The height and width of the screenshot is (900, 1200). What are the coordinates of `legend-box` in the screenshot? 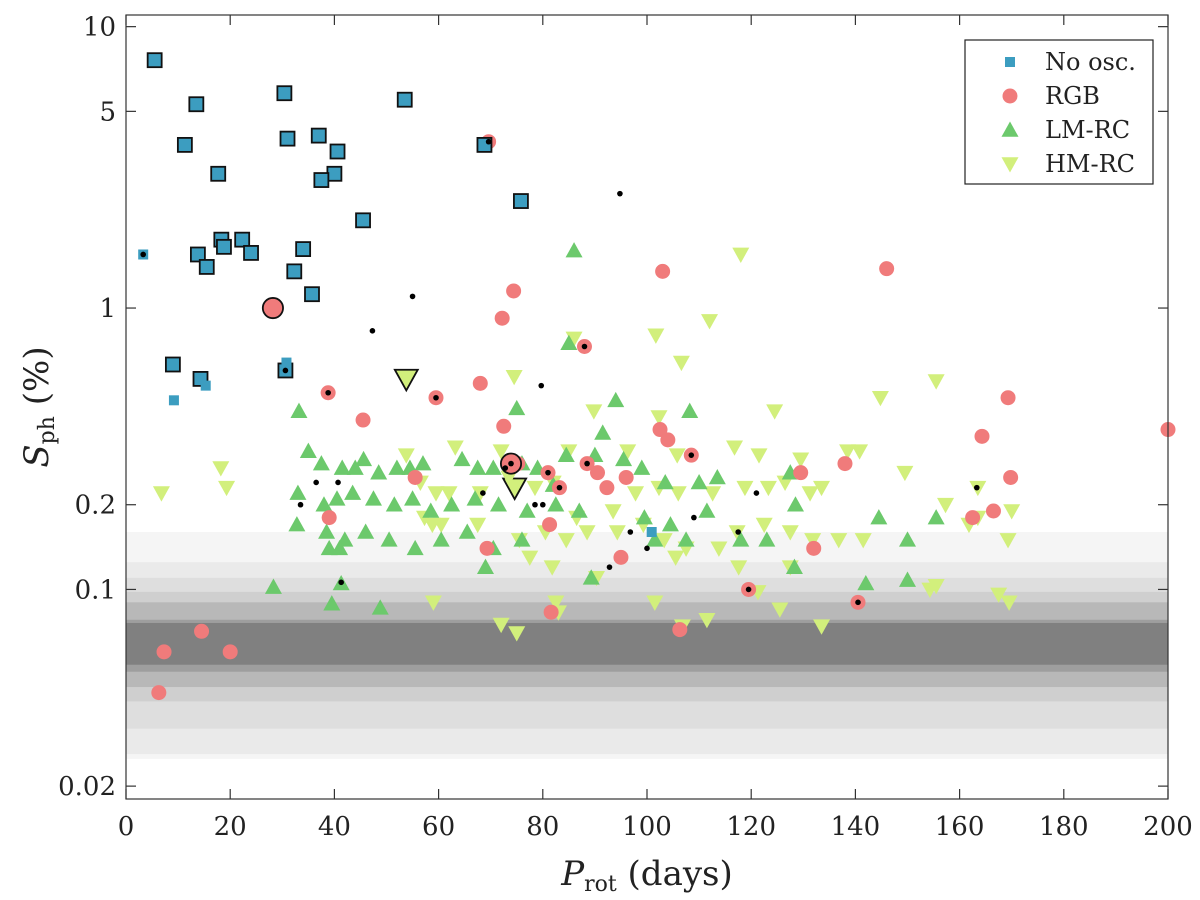 It's located at (1059, 112).